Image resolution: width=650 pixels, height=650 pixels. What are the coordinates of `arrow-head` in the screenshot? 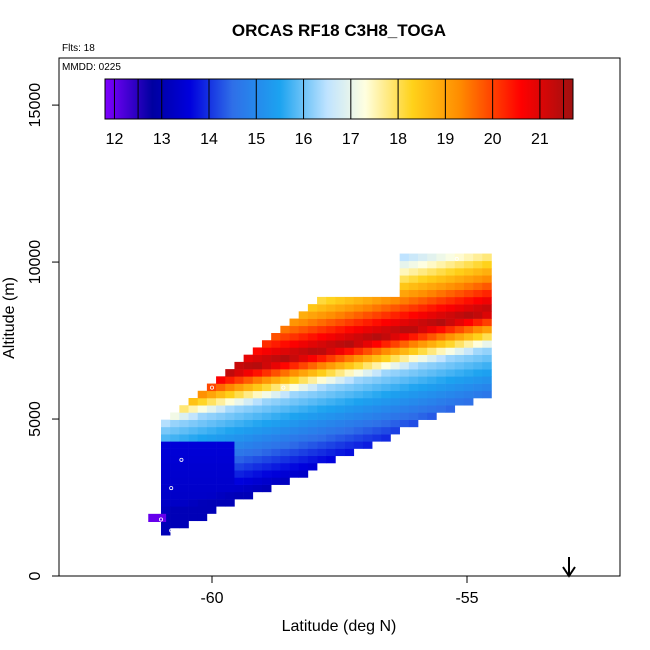 It's located at (569, 572).